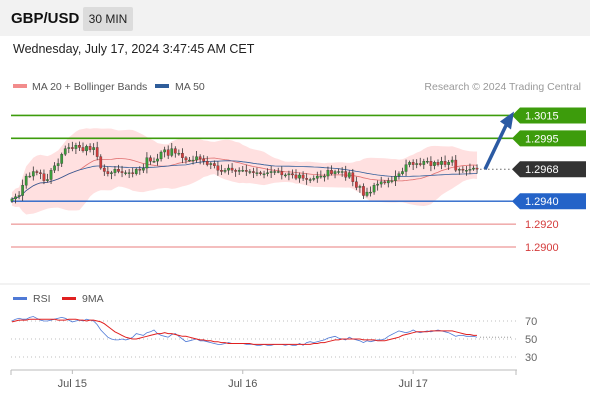  What do you see at coordinates (549, 201) in the screenshot?
I see `pivot-label: 1.2940` at bounding box center [549, 201].